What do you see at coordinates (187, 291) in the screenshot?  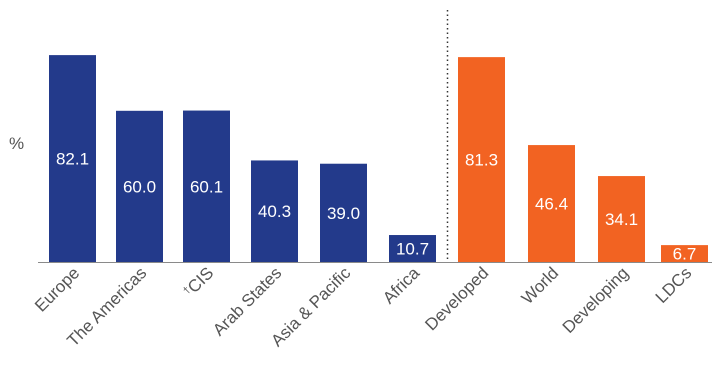 I see `x-tick-mark-cis: †` at bounding box center [187, 291].